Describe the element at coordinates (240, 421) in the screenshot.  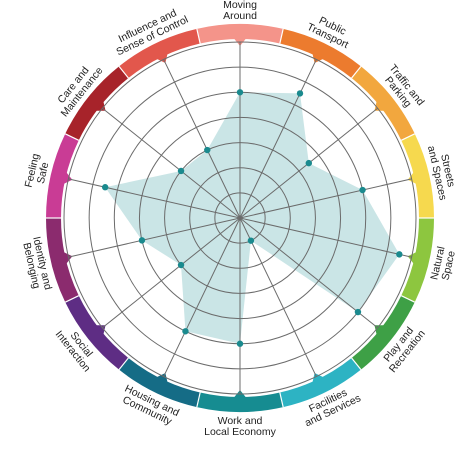
I see `category-label-line: Work and` at that location.